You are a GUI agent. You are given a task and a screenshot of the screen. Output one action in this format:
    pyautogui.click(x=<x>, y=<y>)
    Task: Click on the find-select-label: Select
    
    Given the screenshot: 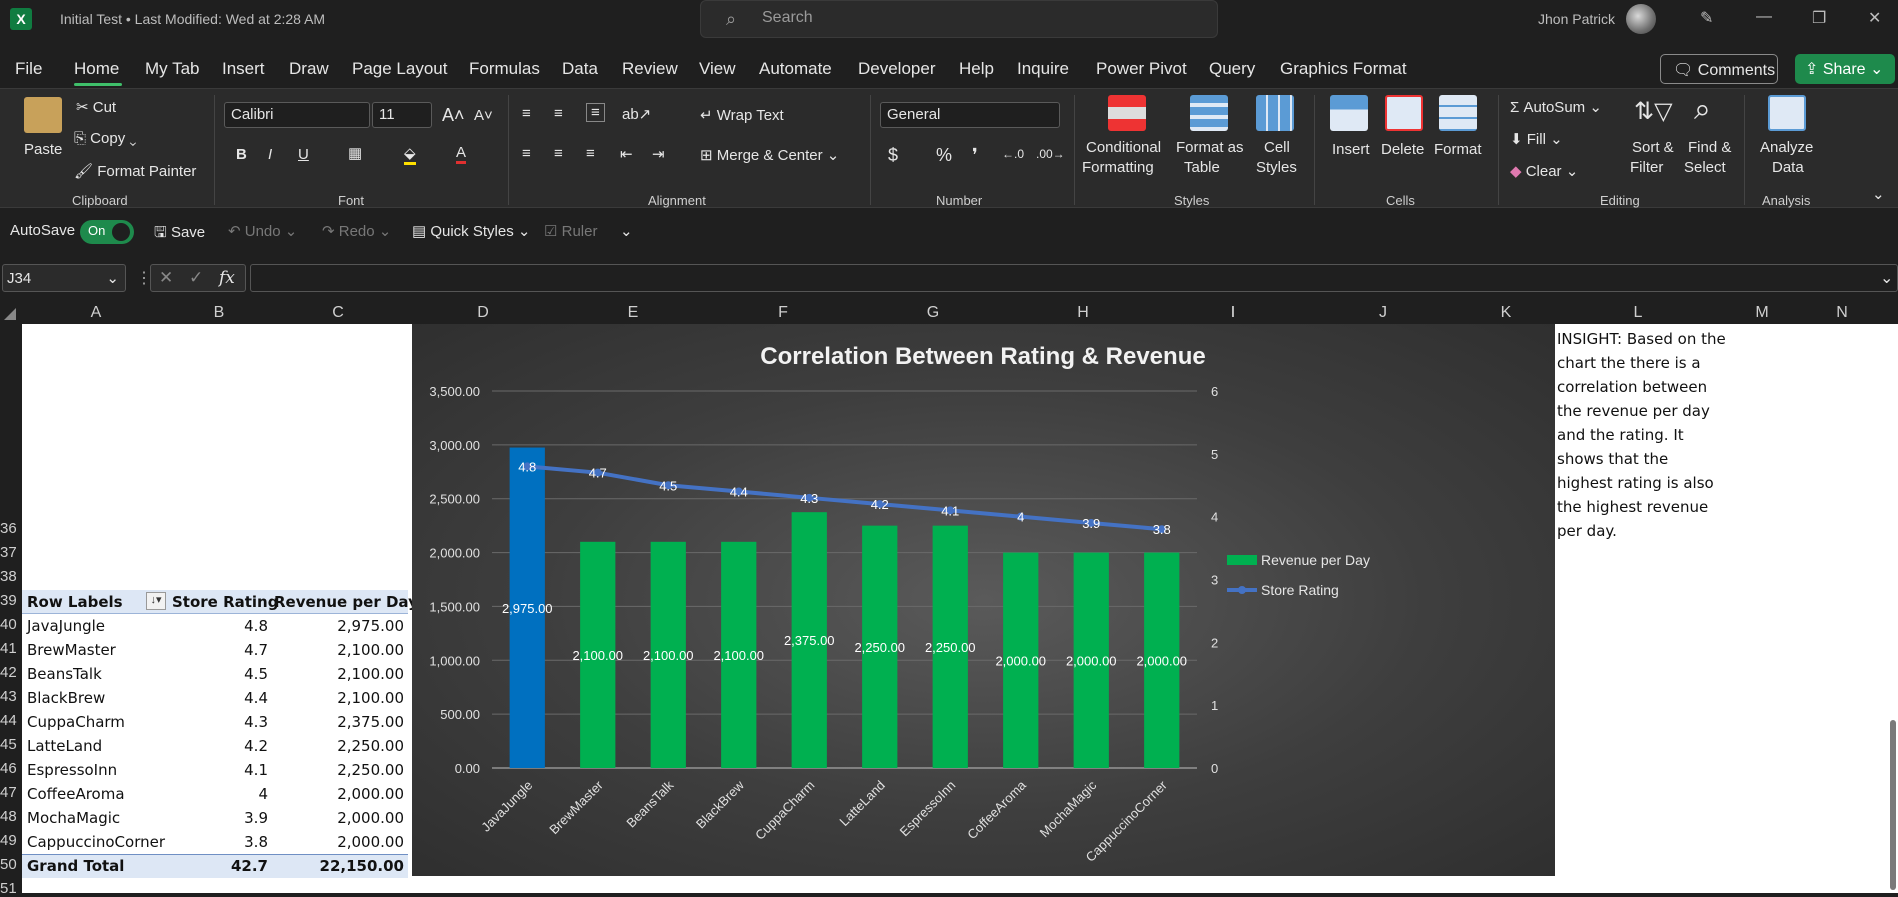 What is the action you would take?
    pyautogui.click(x=1705, y=167)
    